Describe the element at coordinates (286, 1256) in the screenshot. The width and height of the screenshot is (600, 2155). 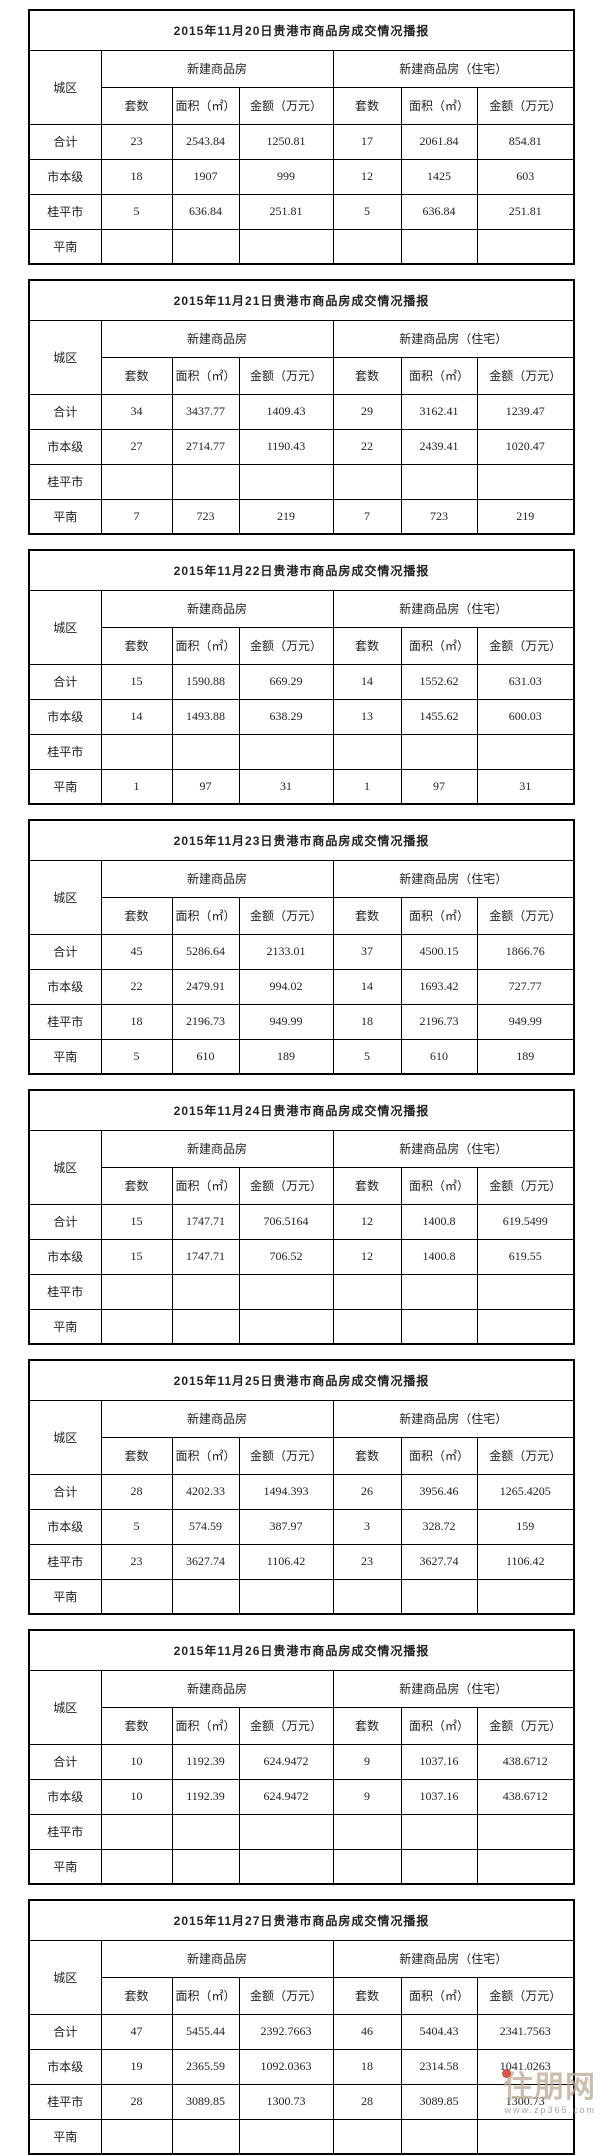
I see `table-cell: 706.52` at that location.